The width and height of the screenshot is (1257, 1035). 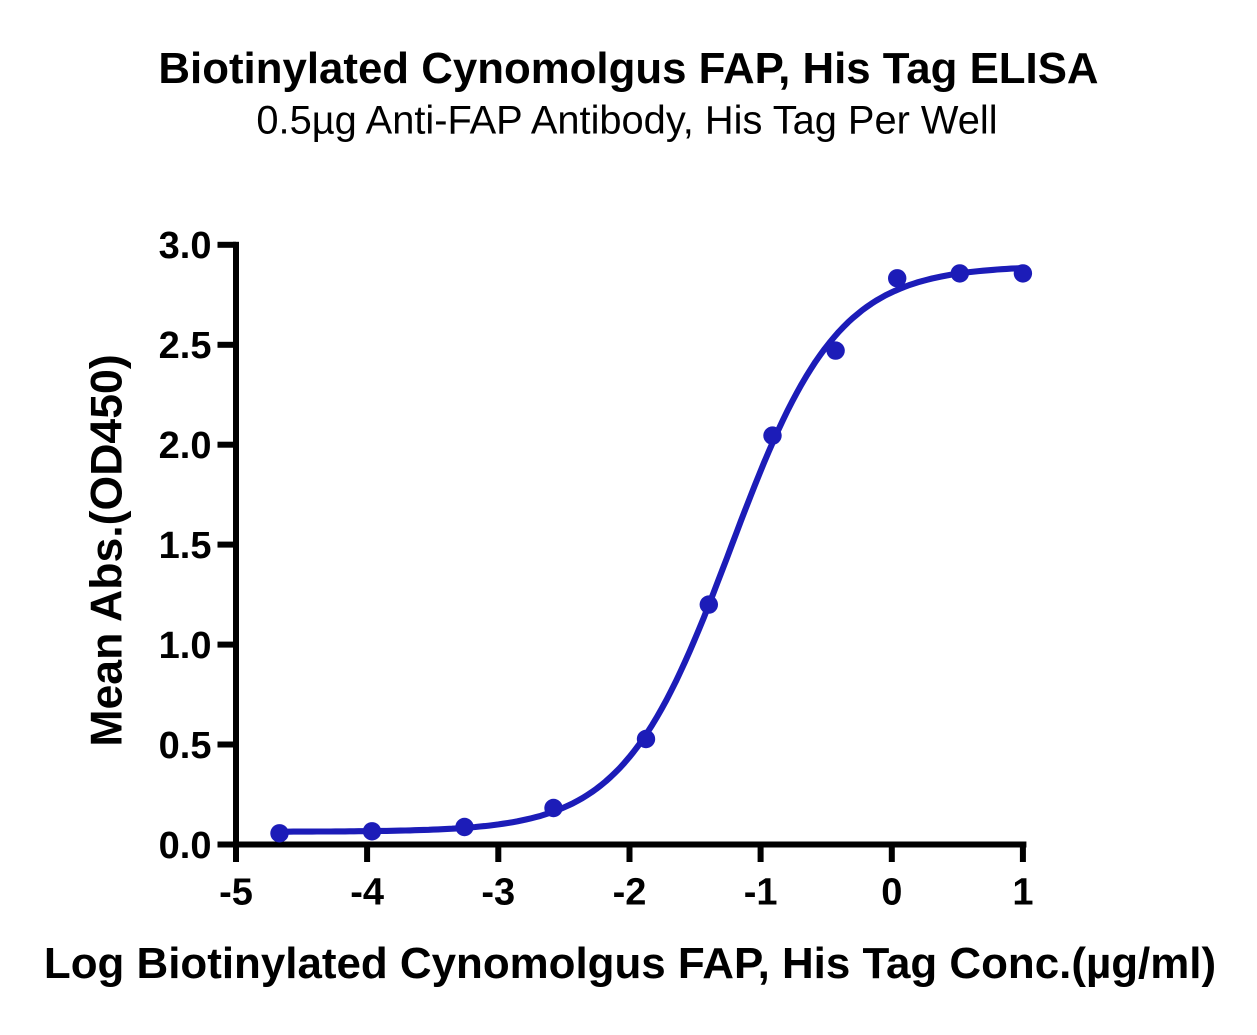 I want to click on svg-text: Mean Abs.(OD450), so click(x=107, y=550).